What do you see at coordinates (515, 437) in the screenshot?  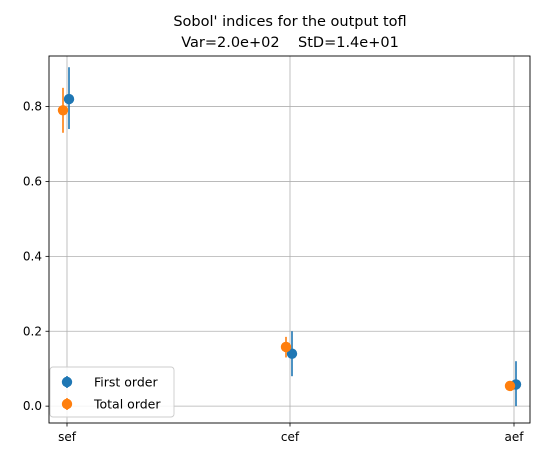 I see `x-tick-label: aef` at bounding box center [515, 437].